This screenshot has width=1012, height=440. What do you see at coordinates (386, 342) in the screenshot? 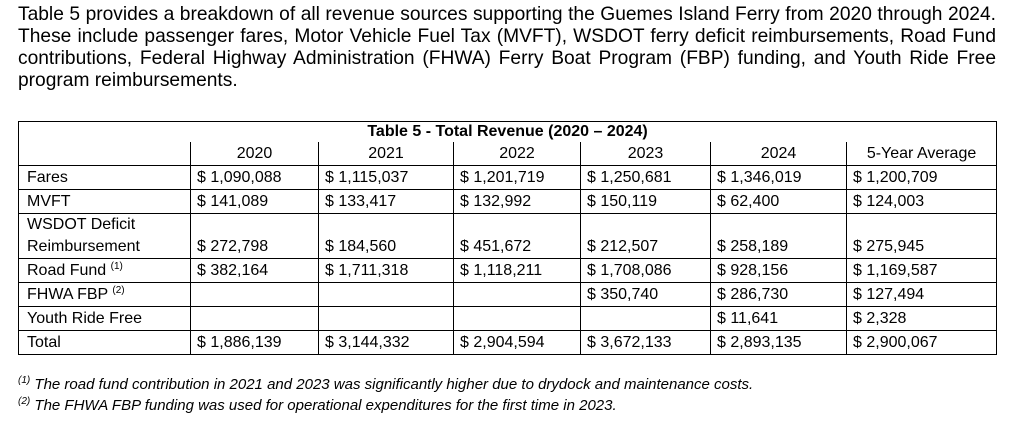
I see `value-cell: $ 3,144,332` at bounding box center [386, 342].